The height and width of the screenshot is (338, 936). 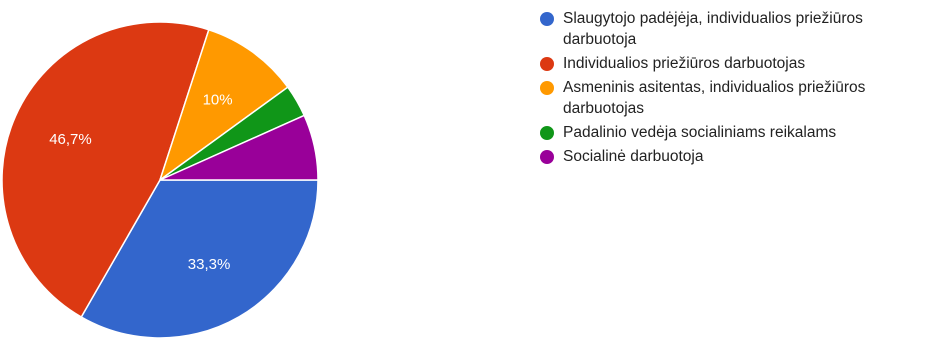 I want to click on legend-item-2: Individualios priežiūros darbuotojas, so click(x=738, y=63).